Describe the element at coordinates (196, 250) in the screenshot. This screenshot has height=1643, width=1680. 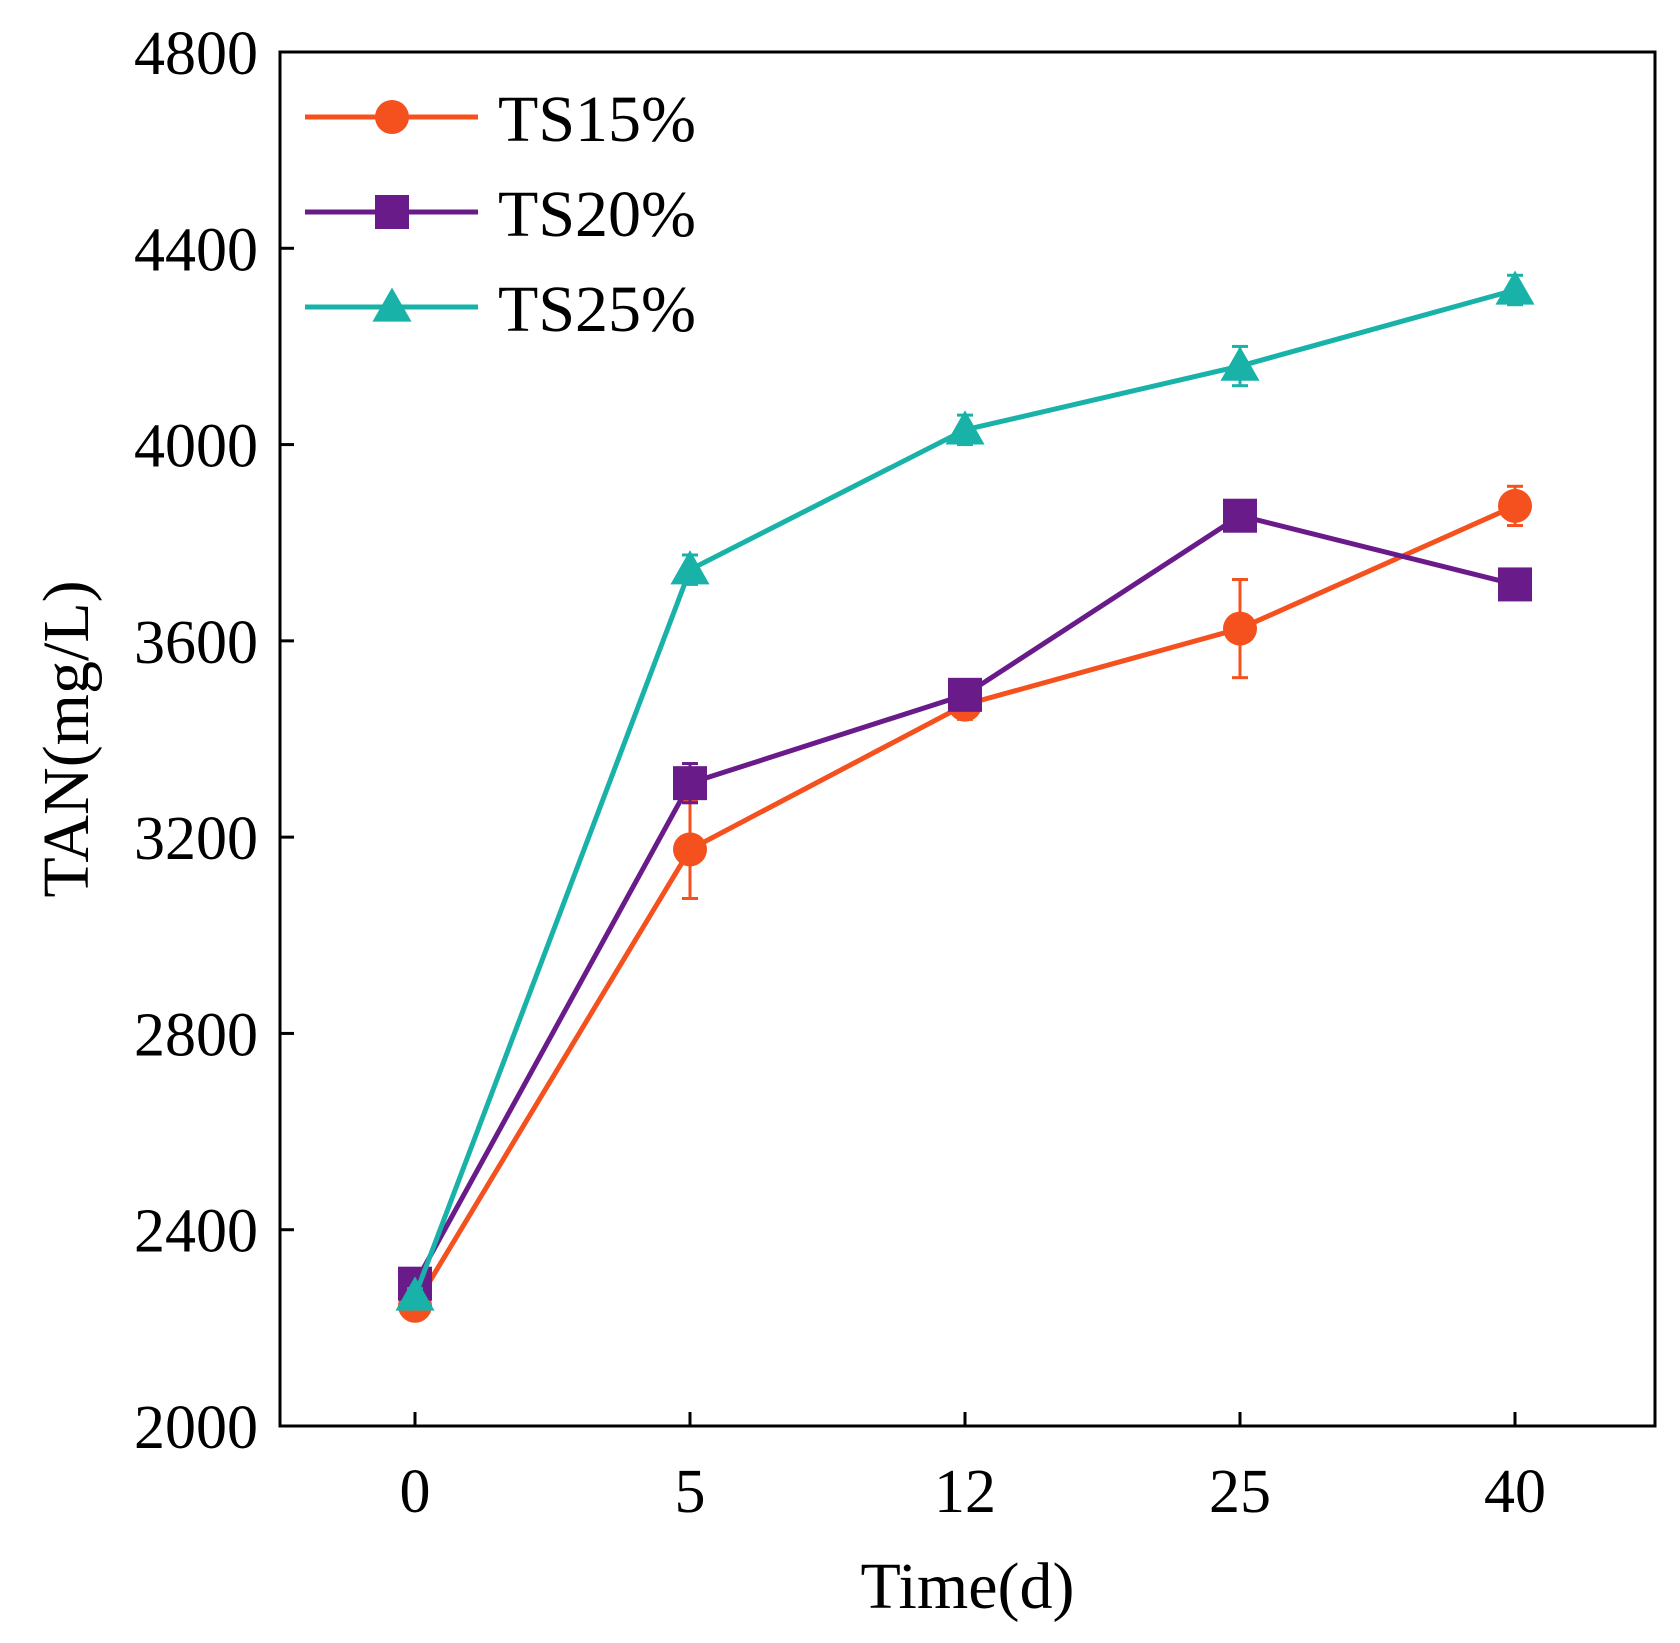
I see `y-tick-label-4400: 4400` at that location.